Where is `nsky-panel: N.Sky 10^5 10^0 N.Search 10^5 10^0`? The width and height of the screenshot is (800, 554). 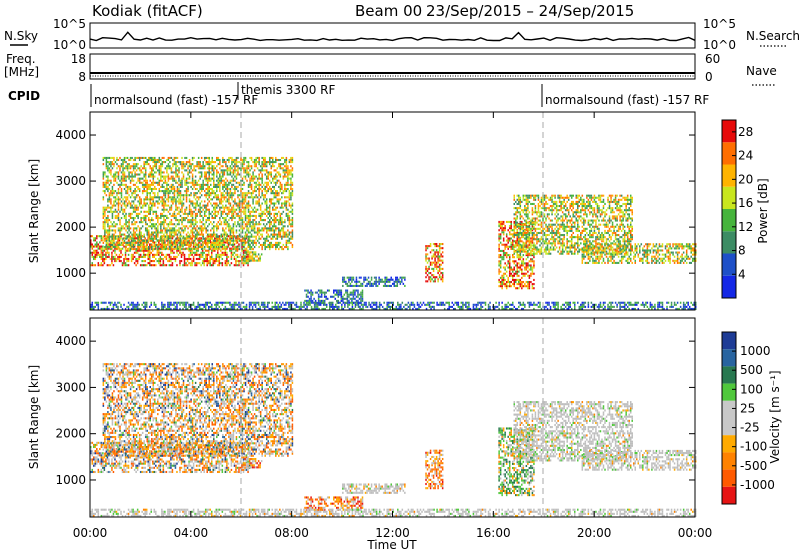
nsky-panel: N.Sky 10^5 10^0 N.Search 10^5 10^0 is located at coordinates (402, 34).